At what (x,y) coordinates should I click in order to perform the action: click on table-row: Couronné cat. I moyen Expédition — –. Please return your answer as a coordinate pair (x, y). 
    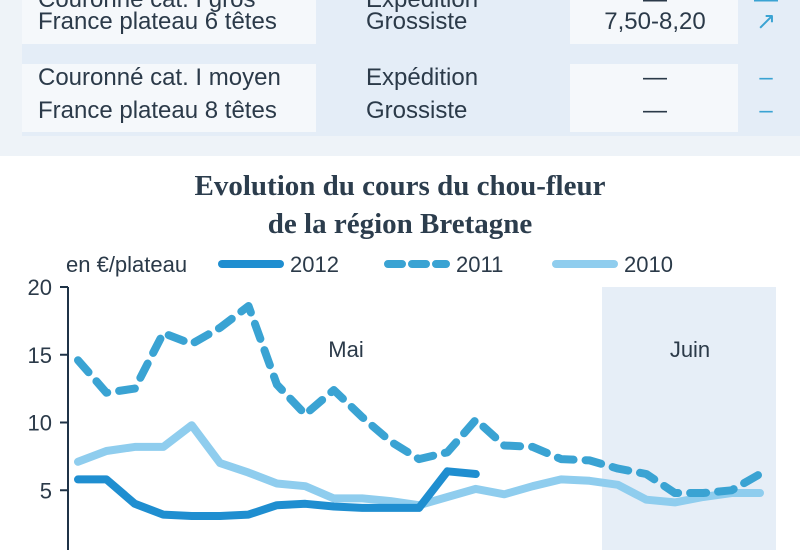
    Looking at the image, I should click on (411, 78).